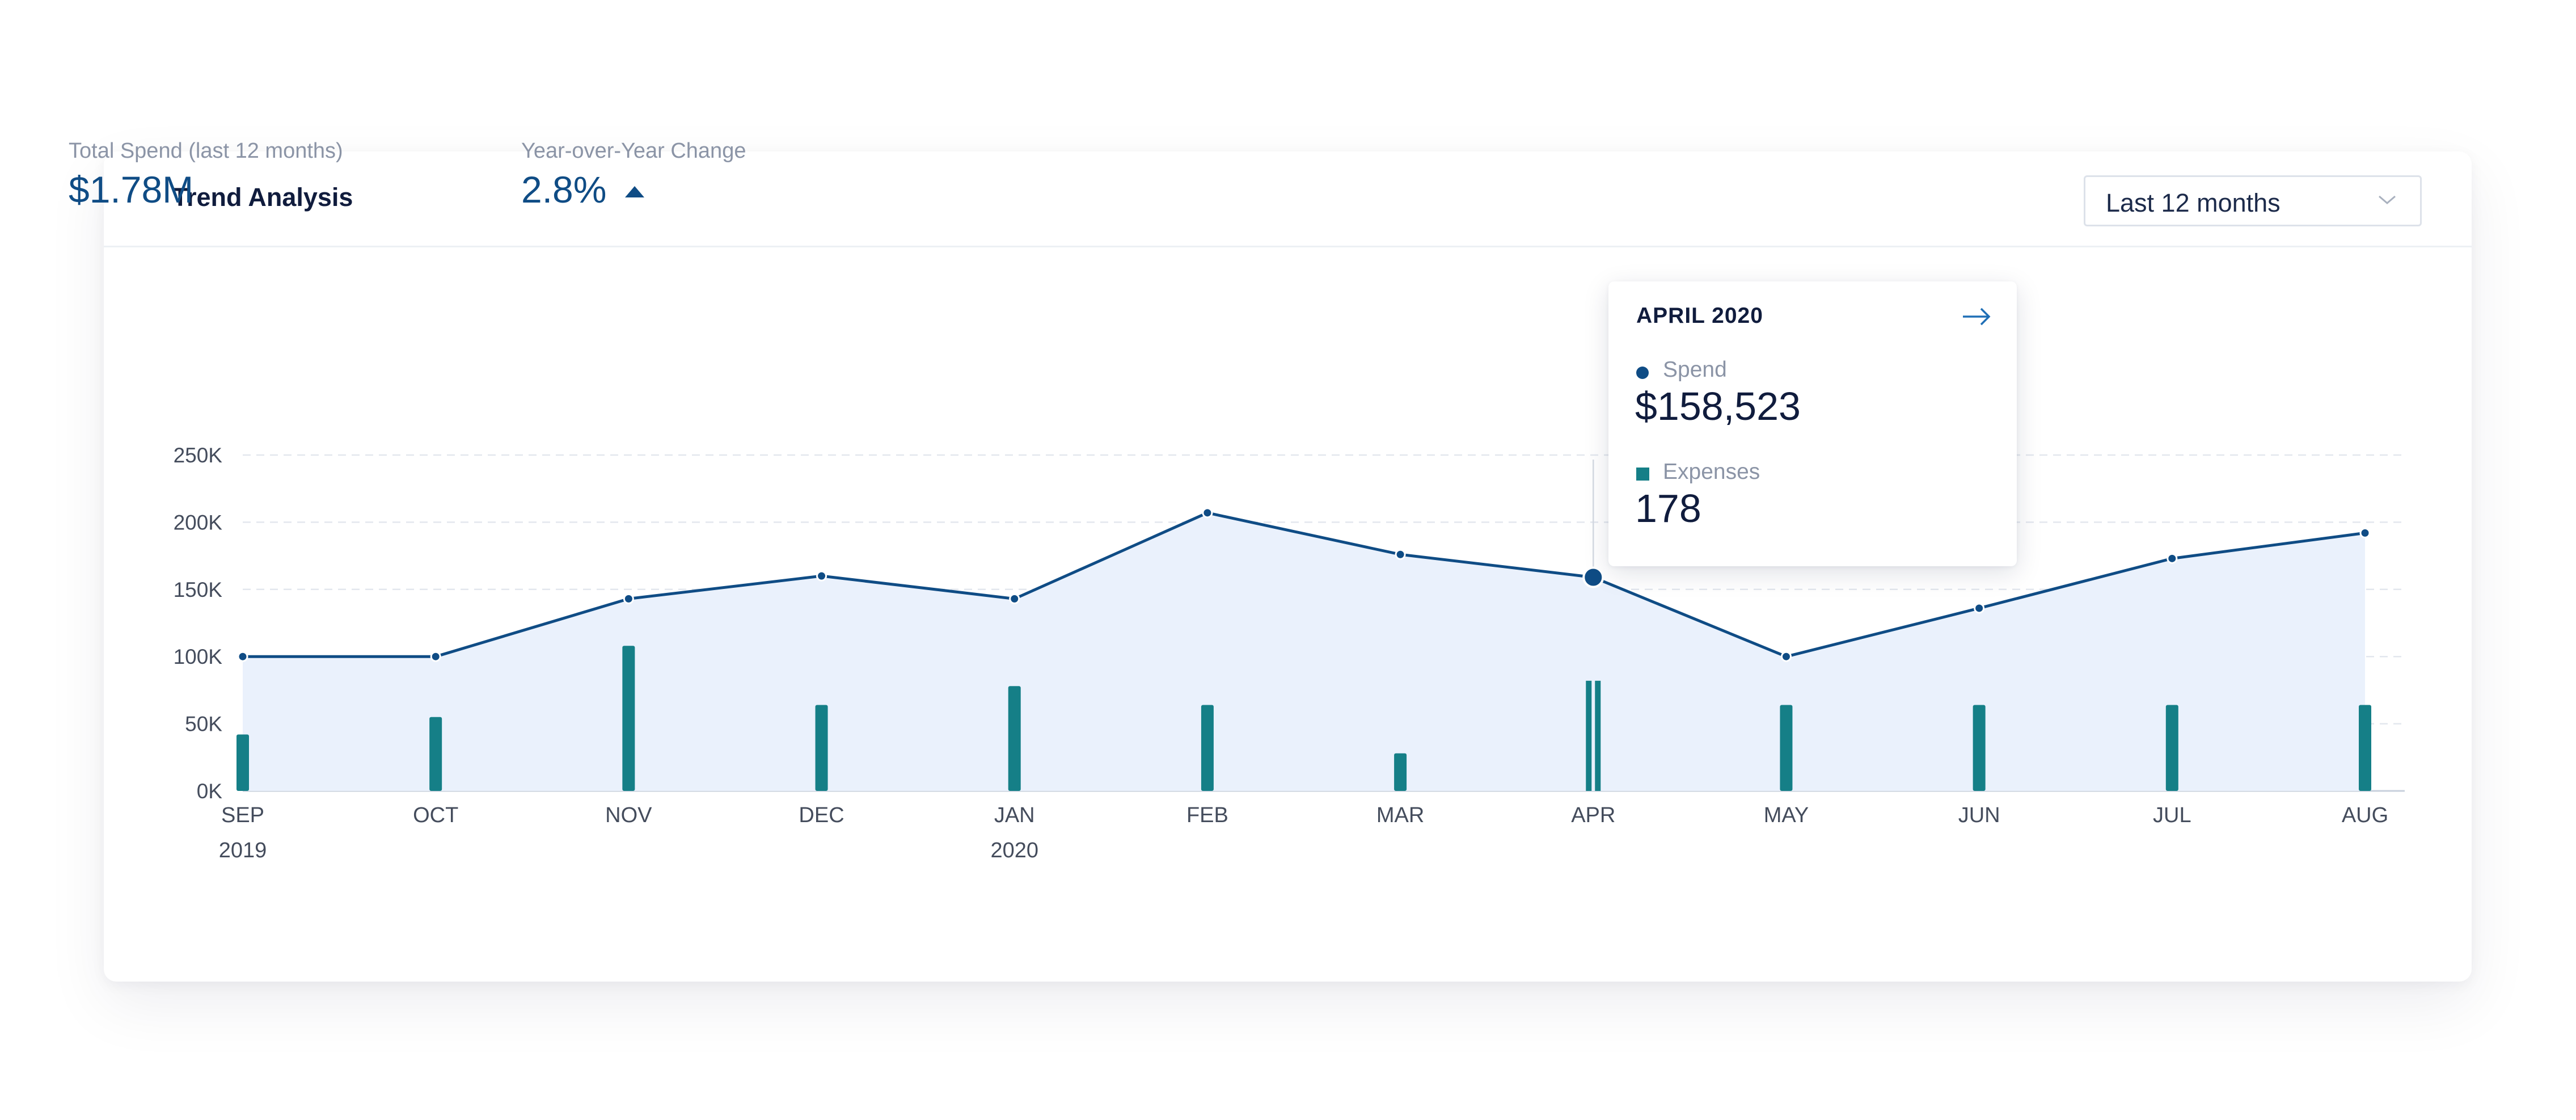 Image resolution: width=2576 pixels, height=1120 pixels. What do you see at coordinates (198, 522) in the screenshot?
I see `y-tick-label: 200K` at bounding box center [198, 522].